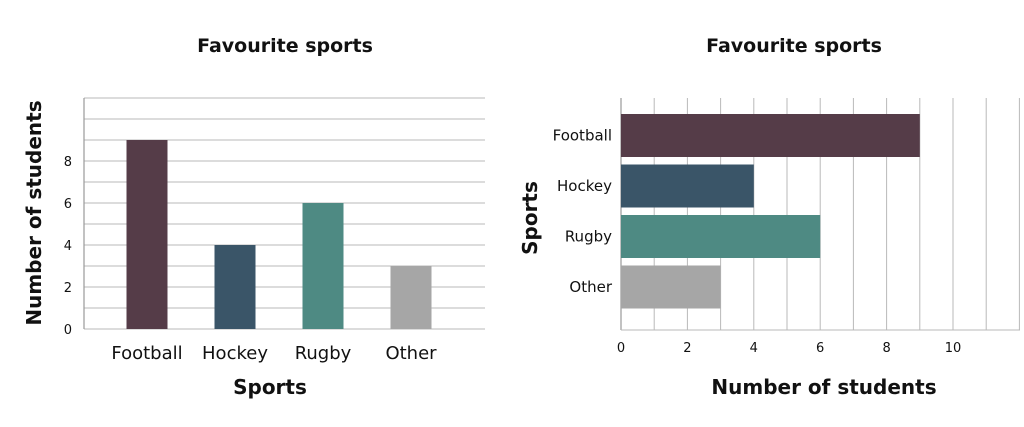 Image resolution: width=1024 pixels, height=427 pixels. I want to click on right-chart-title: Favourite sports, so click(794, 46).